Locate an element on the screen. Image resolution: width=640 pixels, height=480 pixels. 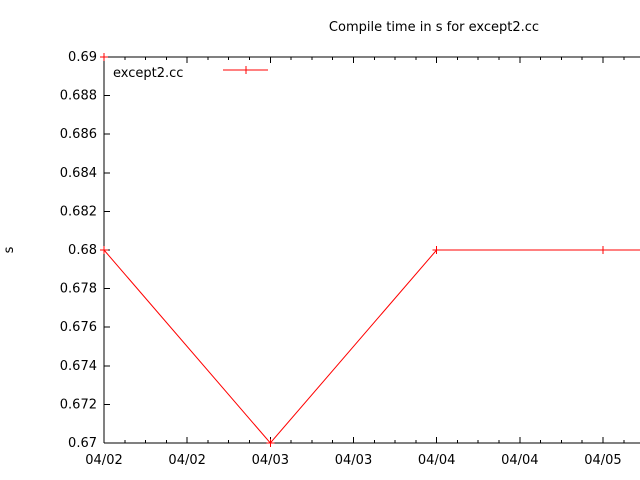
y-axis-label: s is located at coordinates (9, 249).